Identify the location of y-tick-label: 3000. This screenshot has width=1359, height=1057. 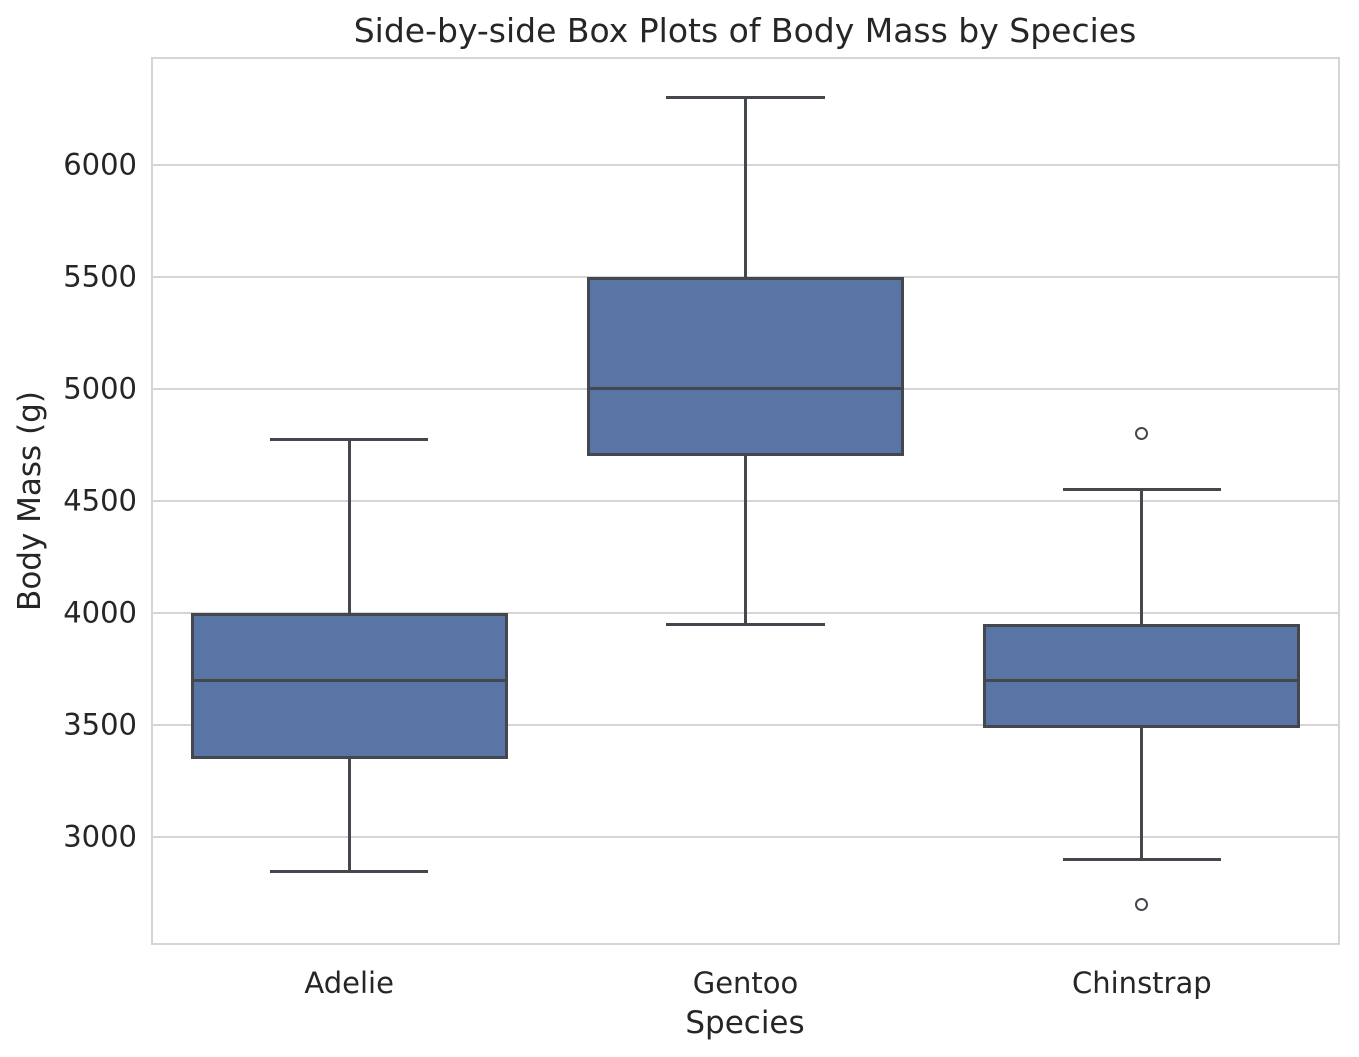
(100, 836).